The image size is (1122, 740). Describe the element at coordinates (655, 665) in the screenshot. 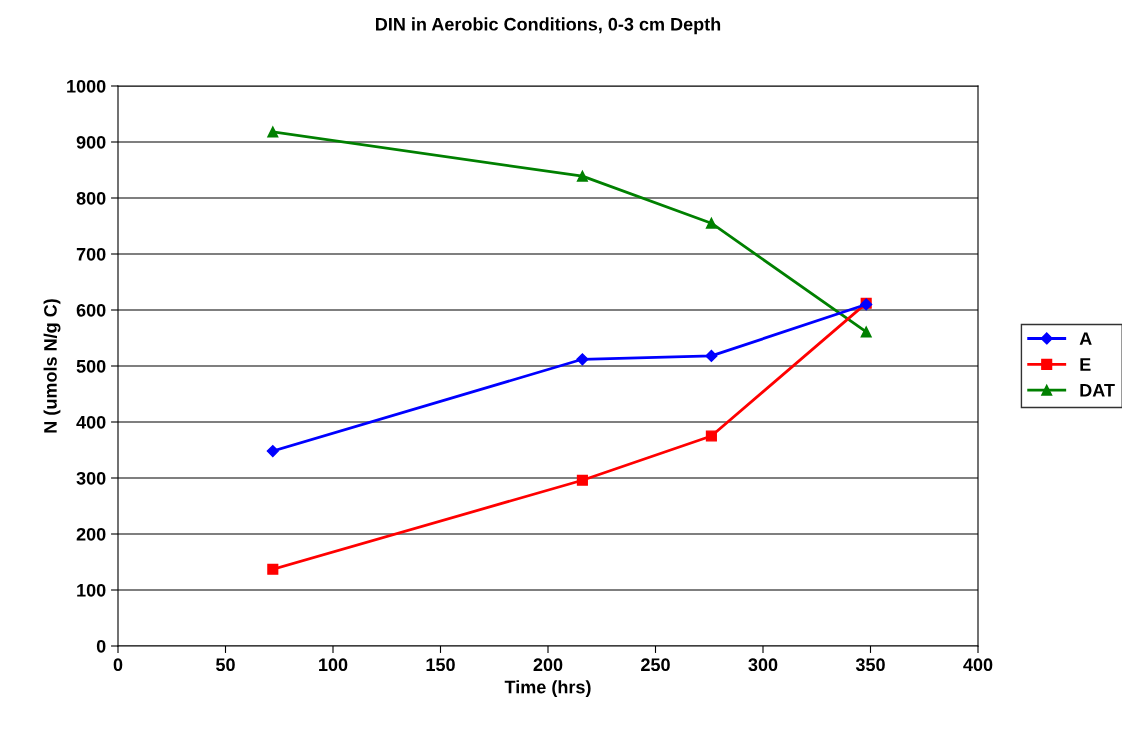

I see `x-tick-label: 250` at that location.